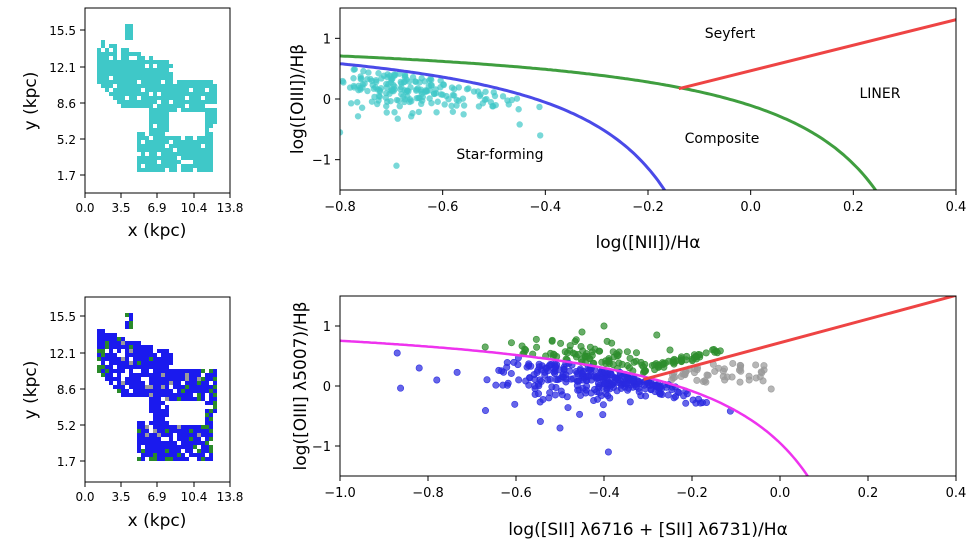 Image resolution: width=976 pixels, height=543 pixels. What do you see at coordinates (31, 101) in the screenshot?
I see `map-top-ylabel: y (kpc)` at bounding box center [31, 101].